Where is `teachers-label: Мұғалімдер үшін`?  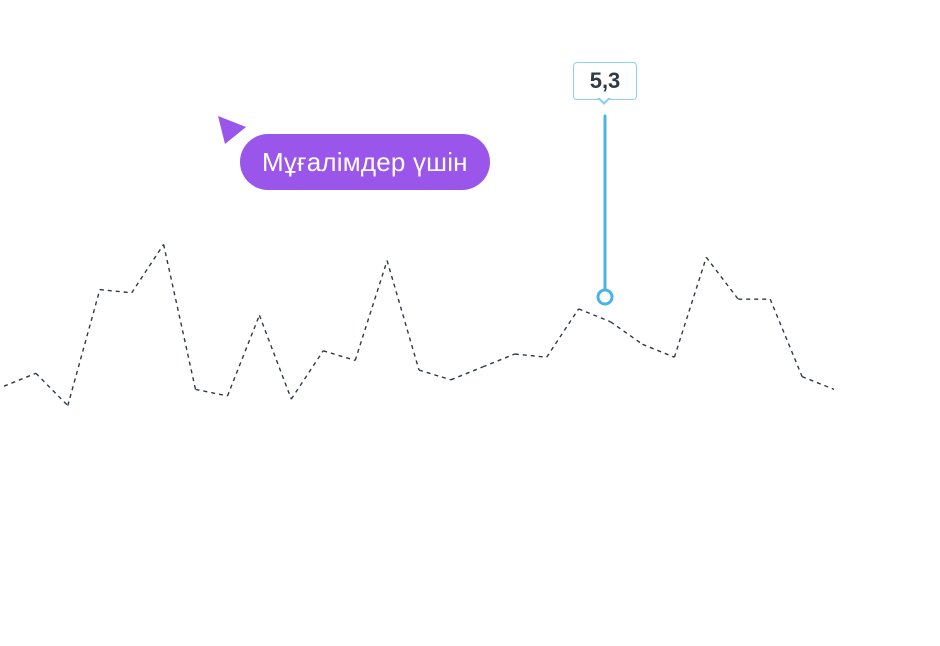 teachers-label: Мұғалімдер үшін is located at coordinates (365, 162).